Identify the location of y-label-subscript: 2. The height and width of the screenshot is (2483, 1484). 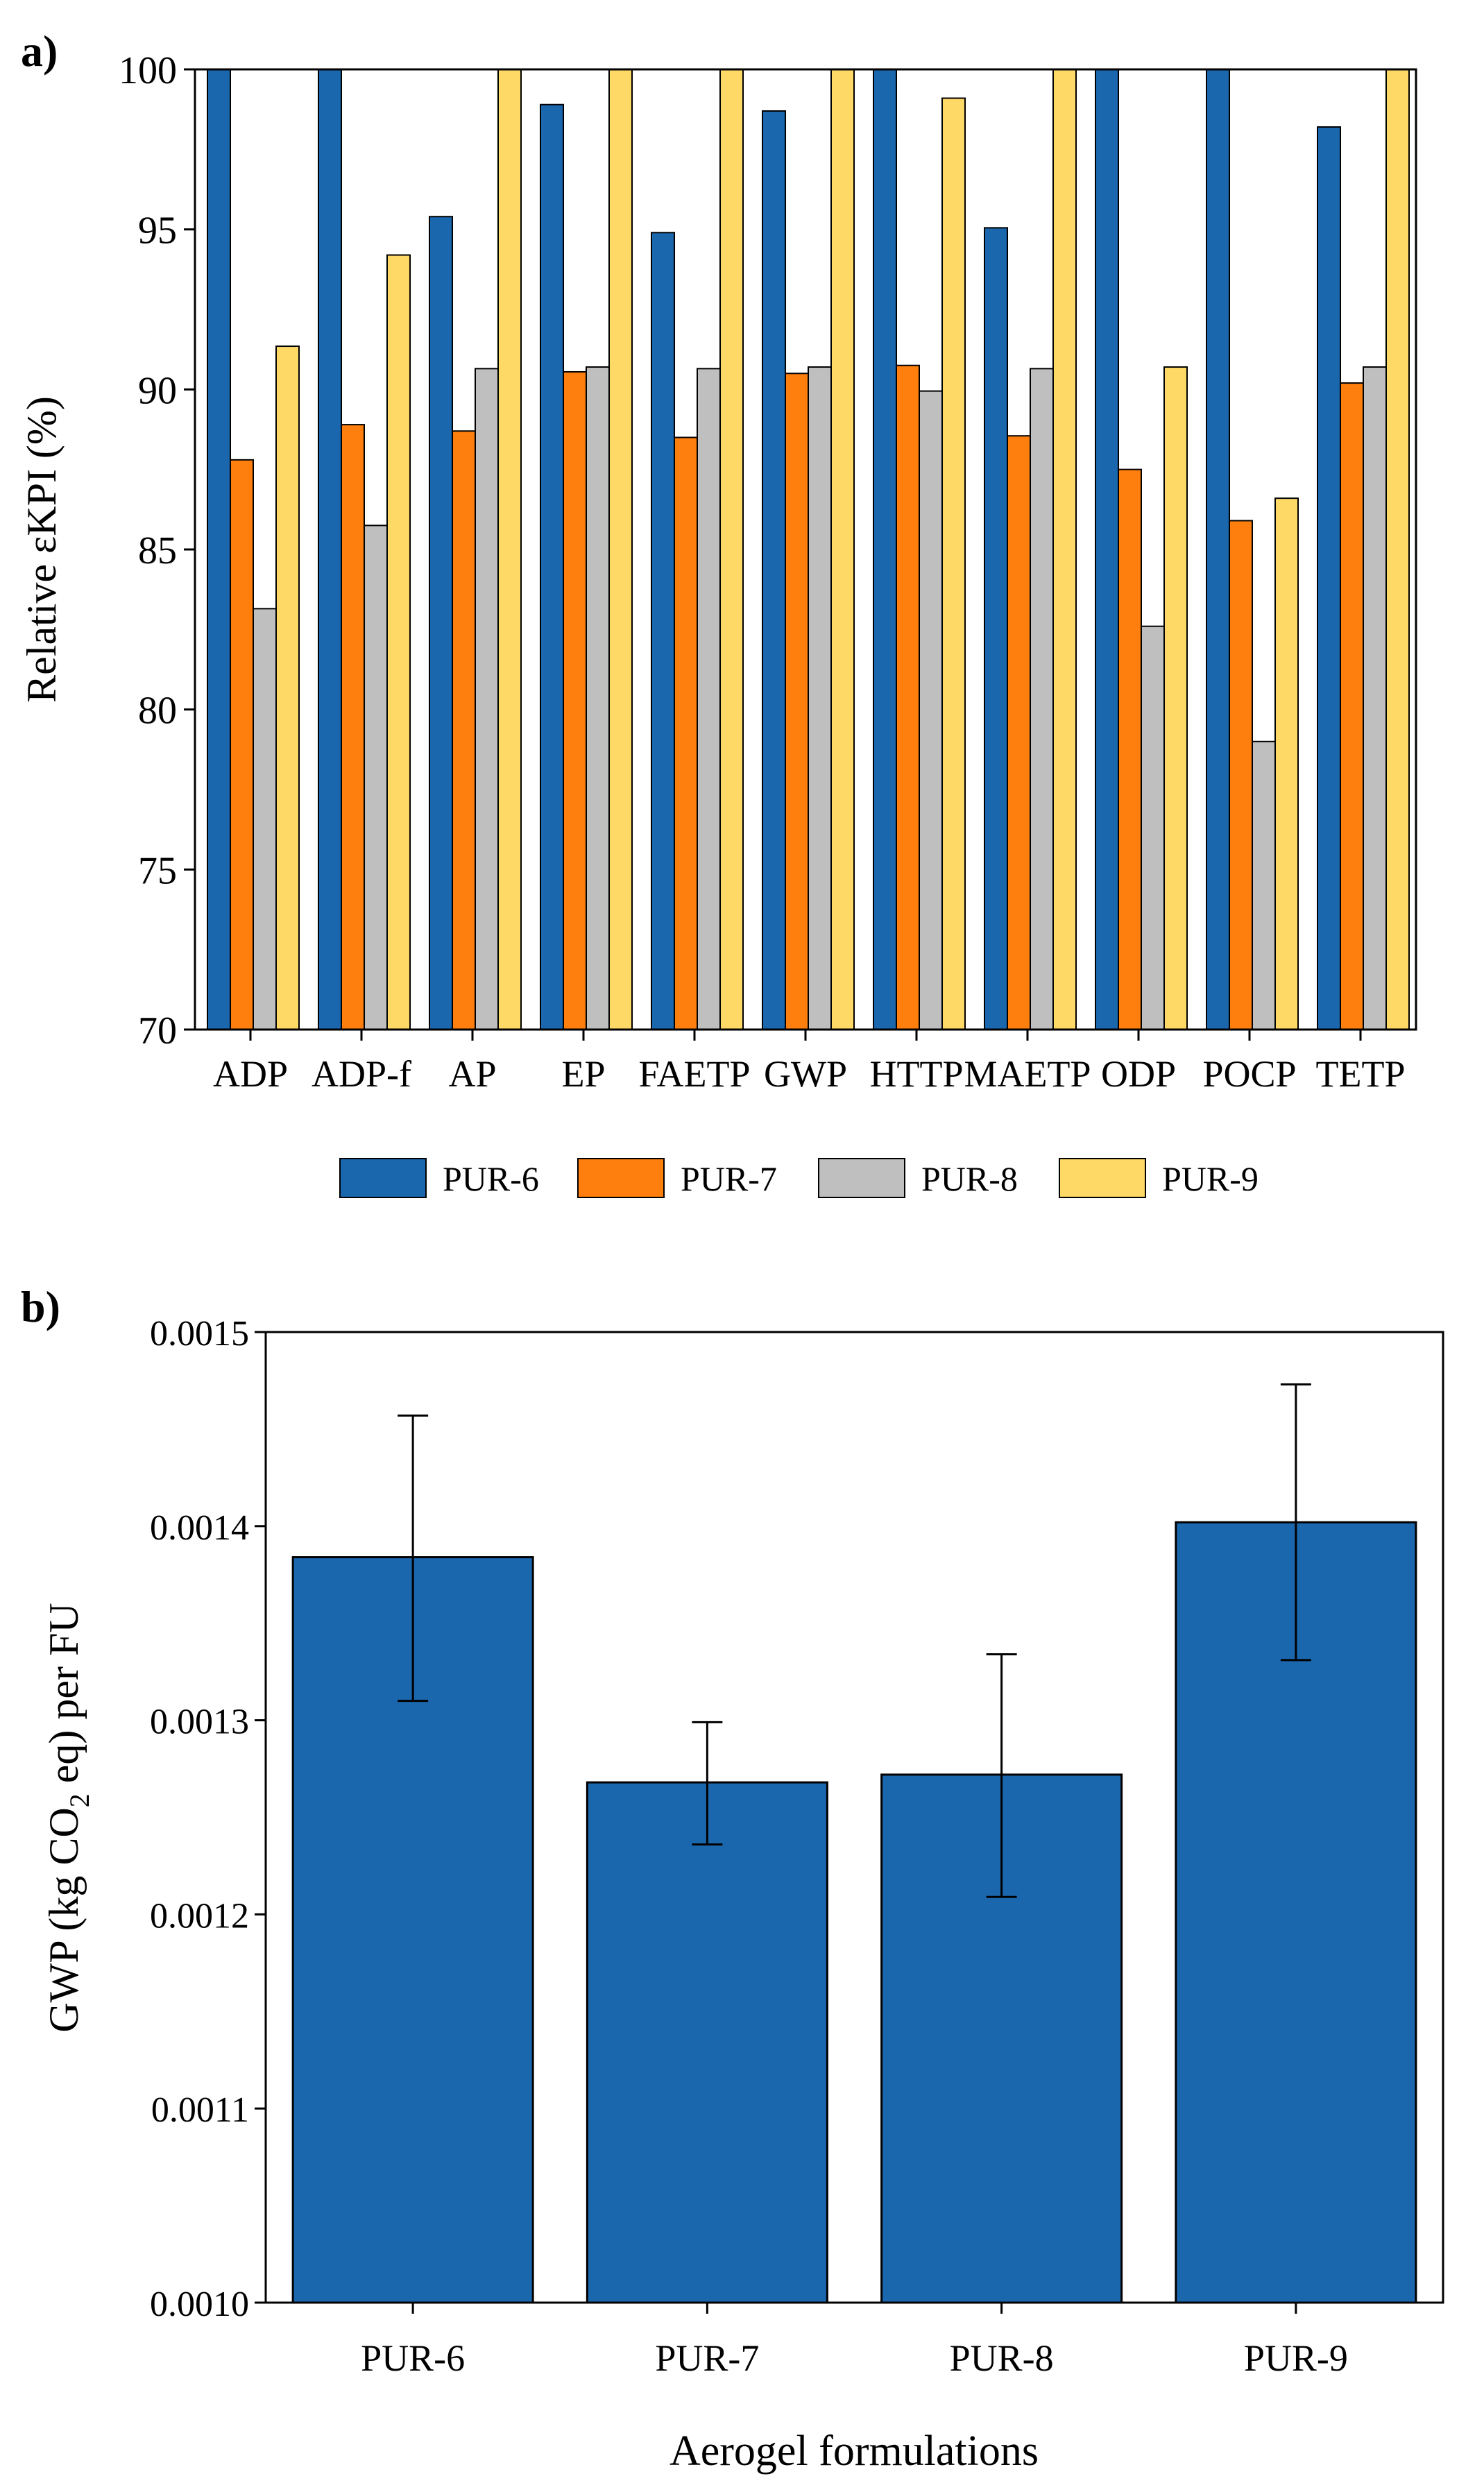
(79, 1800).